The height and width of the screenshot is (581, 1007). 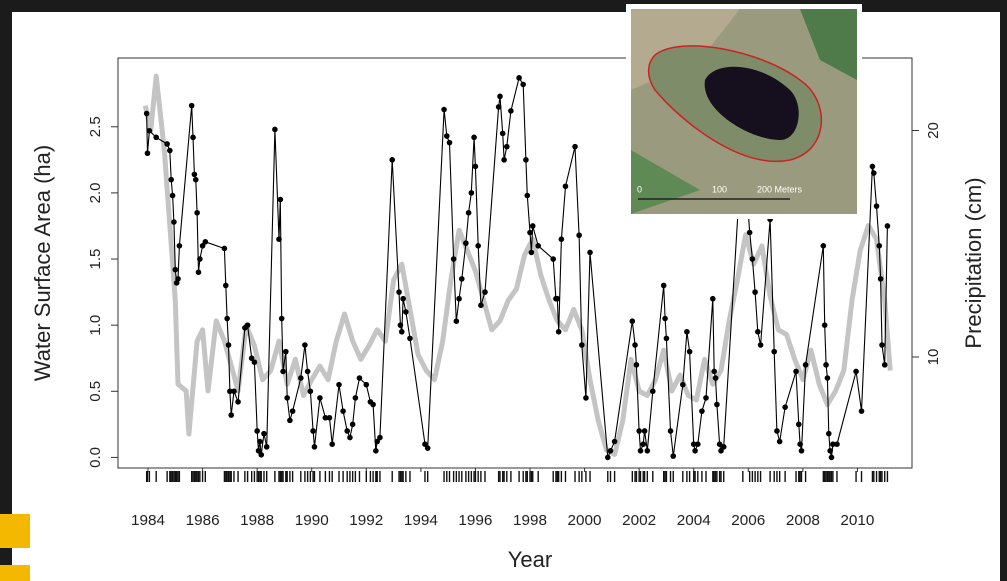 What do you see at coordinates (257, 520) in the screenshot?
I see `x-tick-label: 1988` at bounding box center [257, 520].